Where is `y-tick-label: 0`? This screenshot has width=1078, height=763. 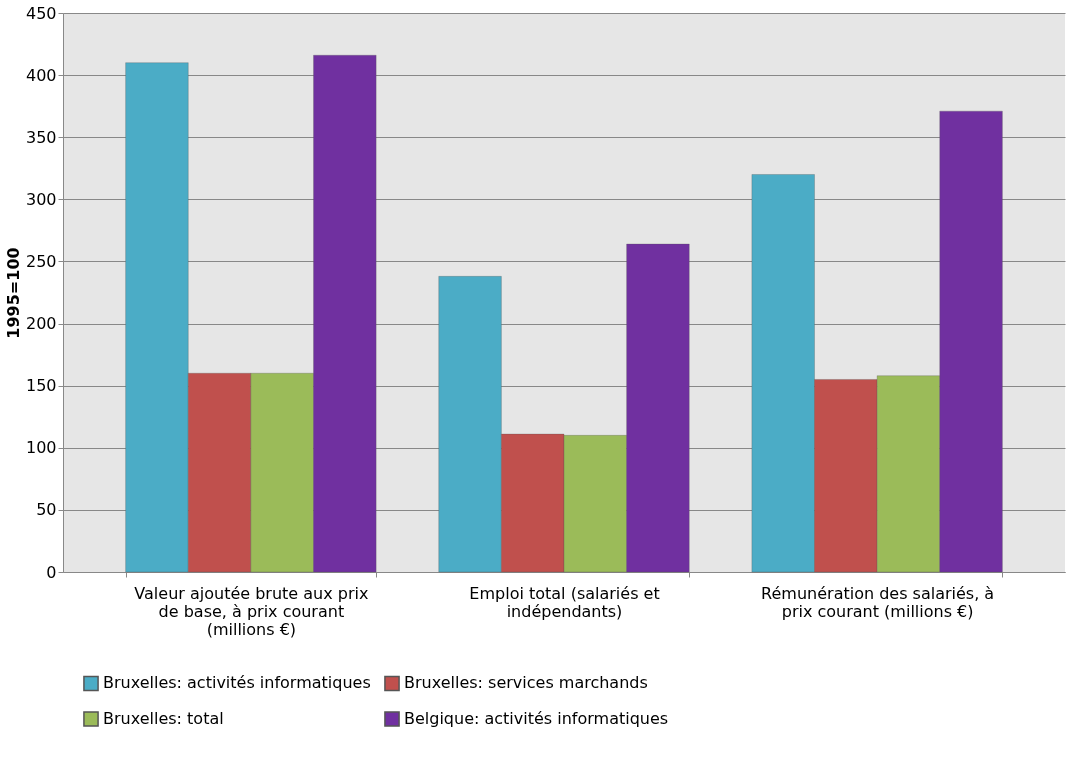
y-tick-label: 0 is located at coordinates (51, 572).